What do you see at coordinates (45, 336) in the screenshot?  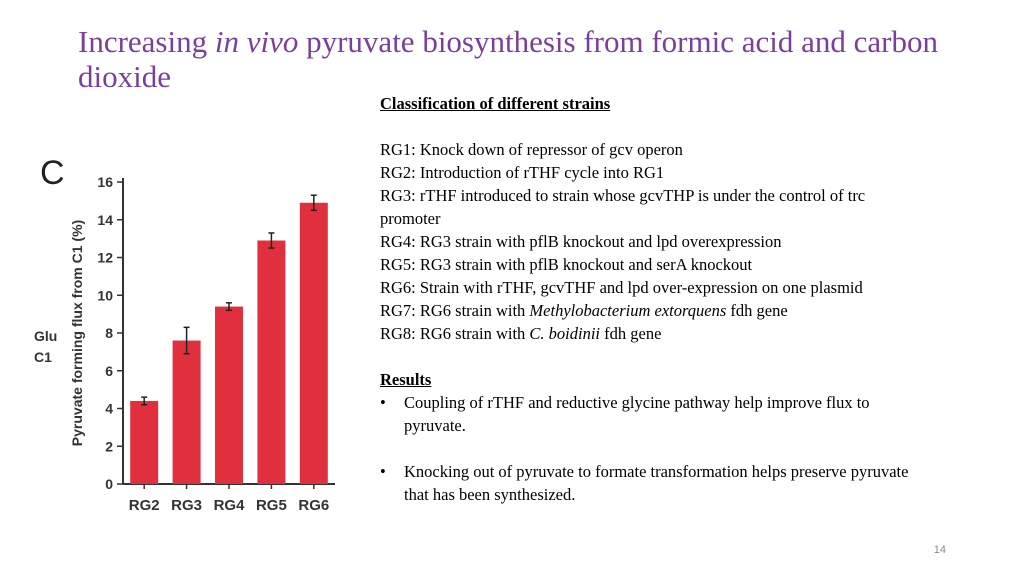 I see `chart-side-label-glu: Glu` at bounding box center [45, 336].